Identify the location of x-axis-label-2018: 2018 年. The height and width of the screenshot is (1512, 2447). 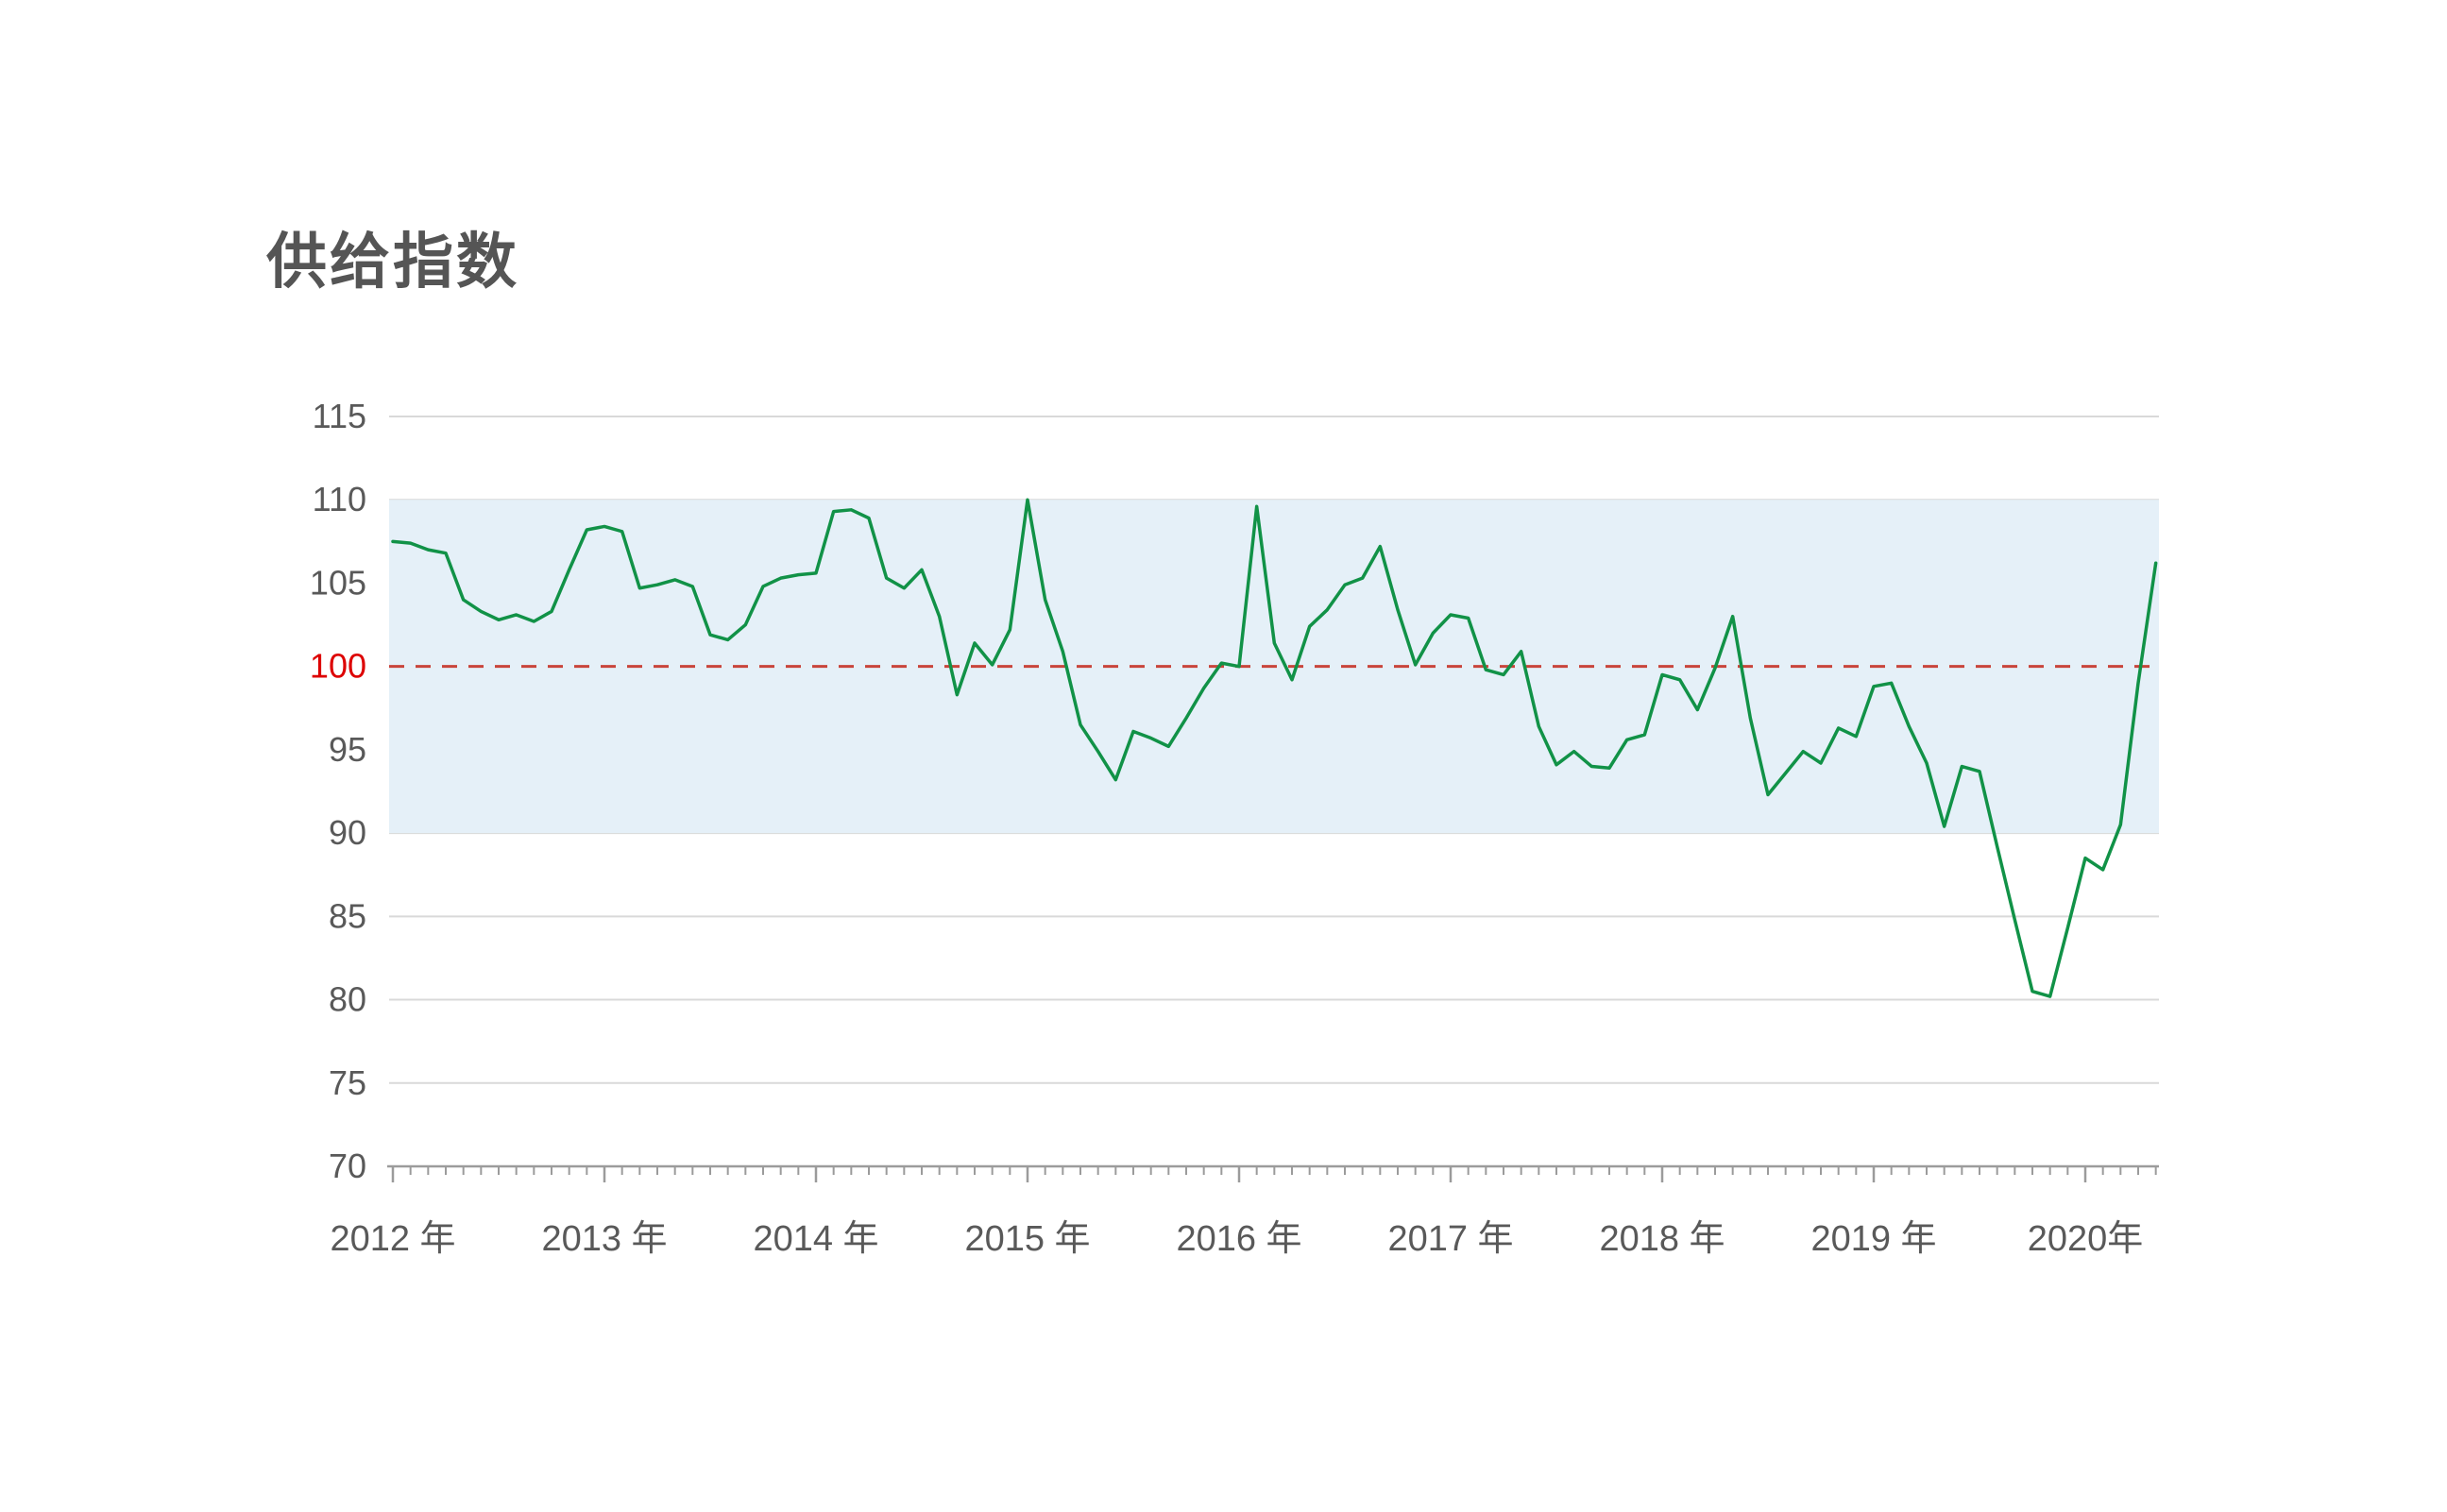
(1662, 1239).